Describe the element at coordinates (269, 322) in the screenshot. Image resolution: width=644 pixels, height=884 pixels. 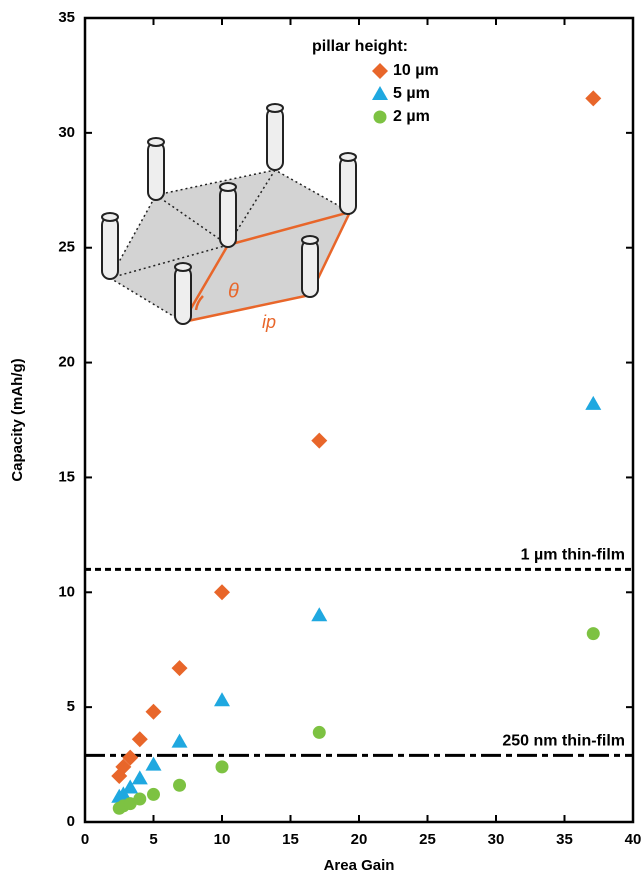
I see `annotation: ip` at that location.